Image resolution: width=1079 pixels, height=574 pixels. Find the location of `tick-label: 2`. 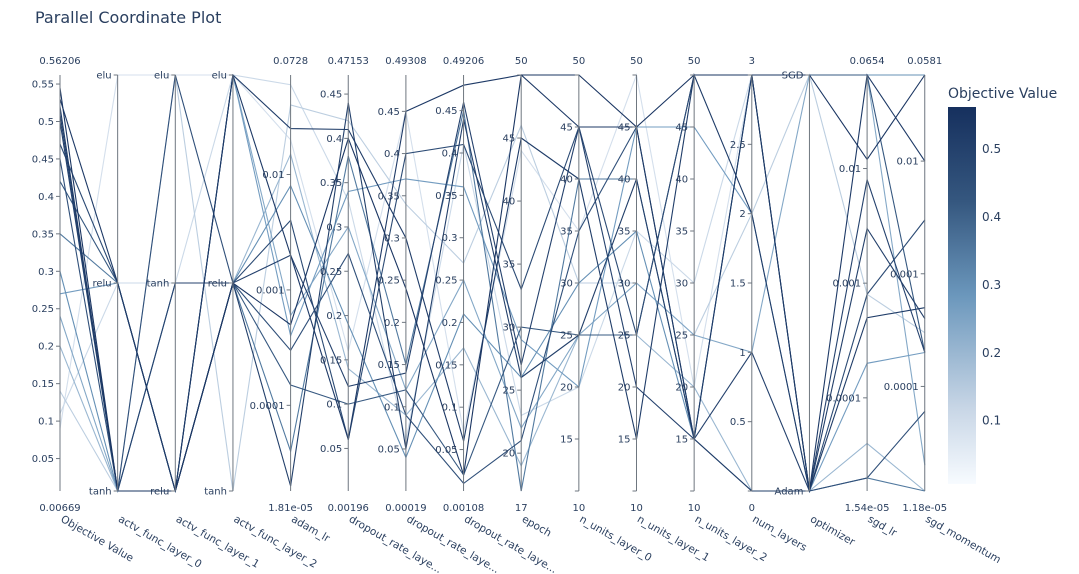

tick-label: 2 is located at coordinates (742, 214).